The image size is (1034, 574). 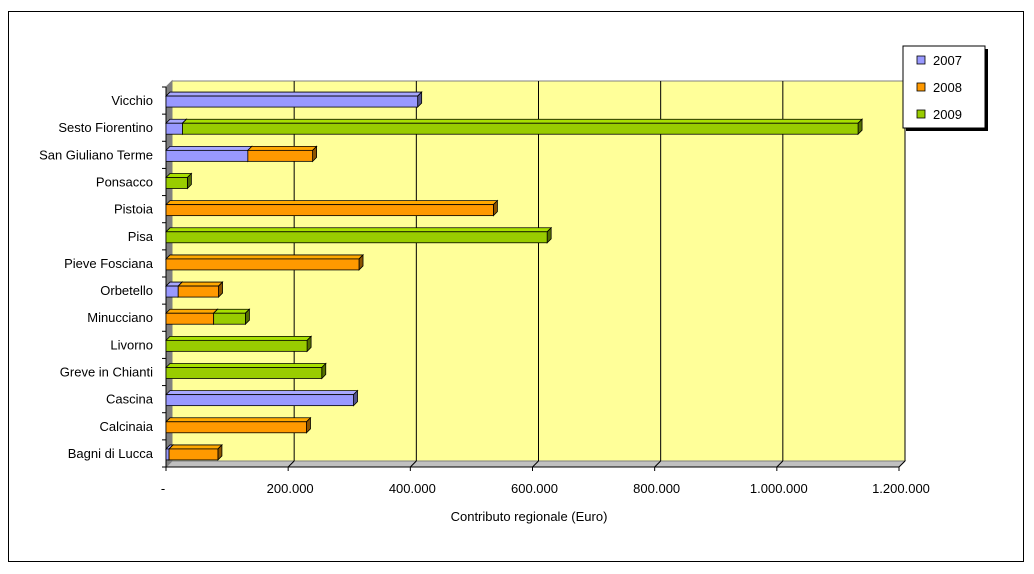 What do you see at coordinates (244, 373) in the screenshot?
I see `bar-greve-in-chianti-2009` at bounding box center [244, 373].